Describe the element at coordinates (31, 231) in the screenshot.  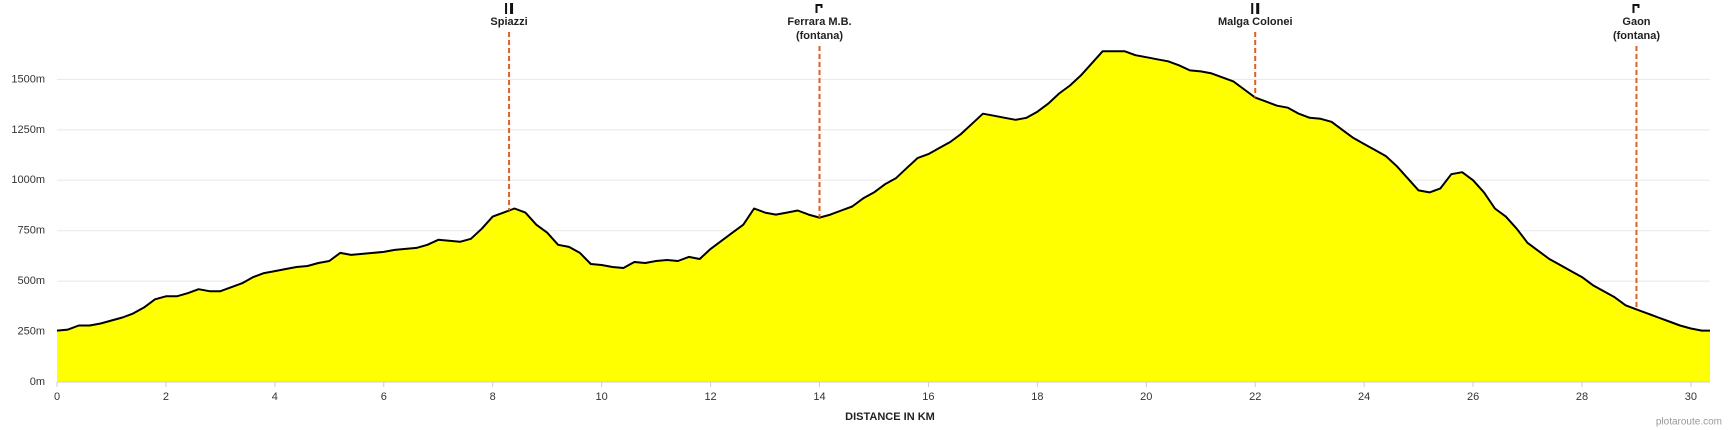
I see `y-tick-label: 750m` at that location.